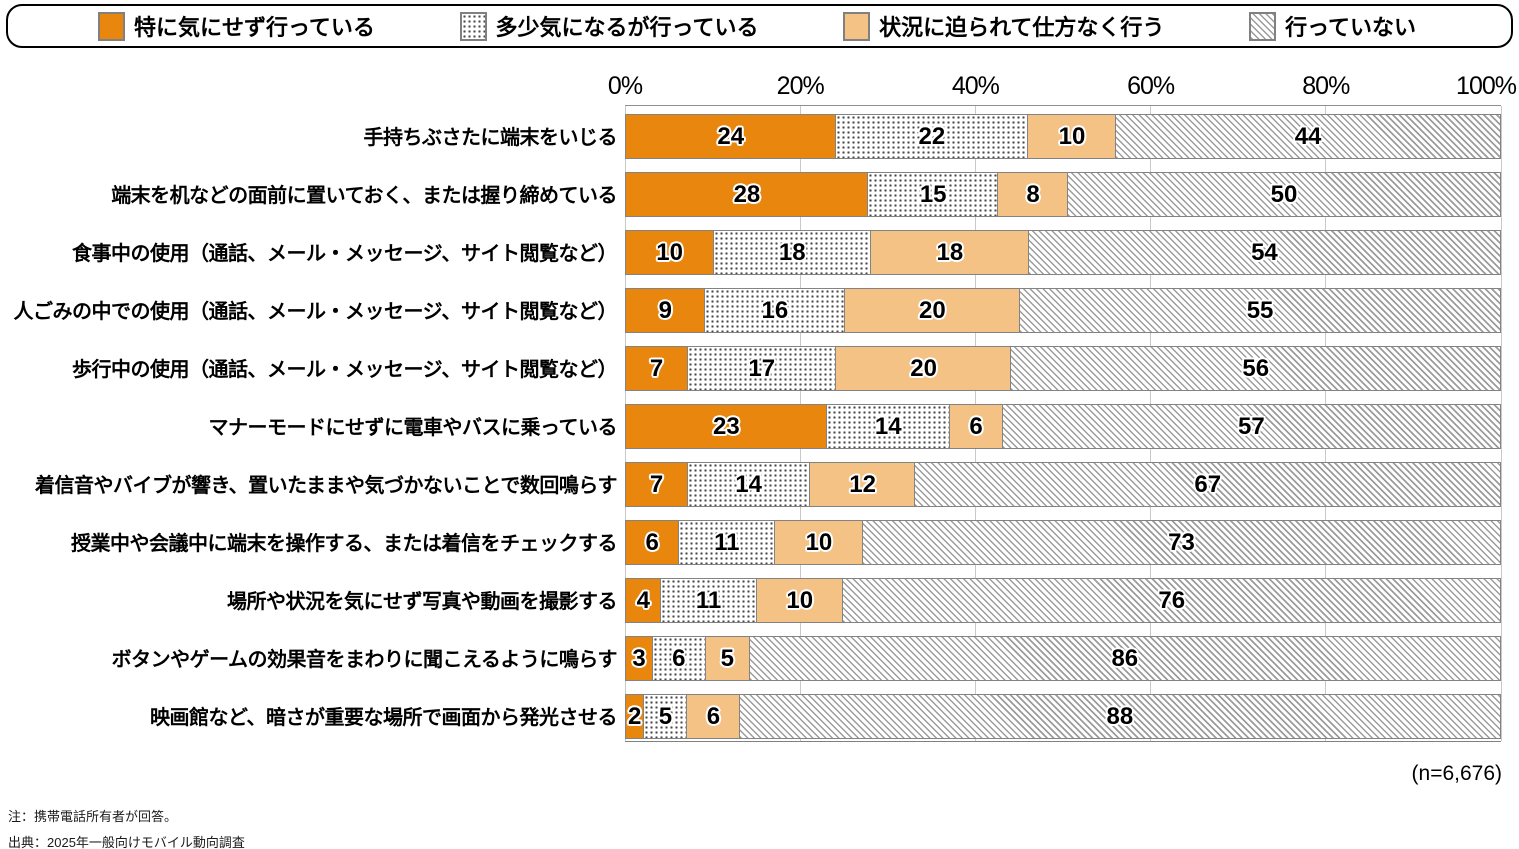 This screenshot has width=1519, height=849. What do you see at coordinates (727, 658) in the screenshot?
I see `segment-value: 5` at bounding box center [727, 658].